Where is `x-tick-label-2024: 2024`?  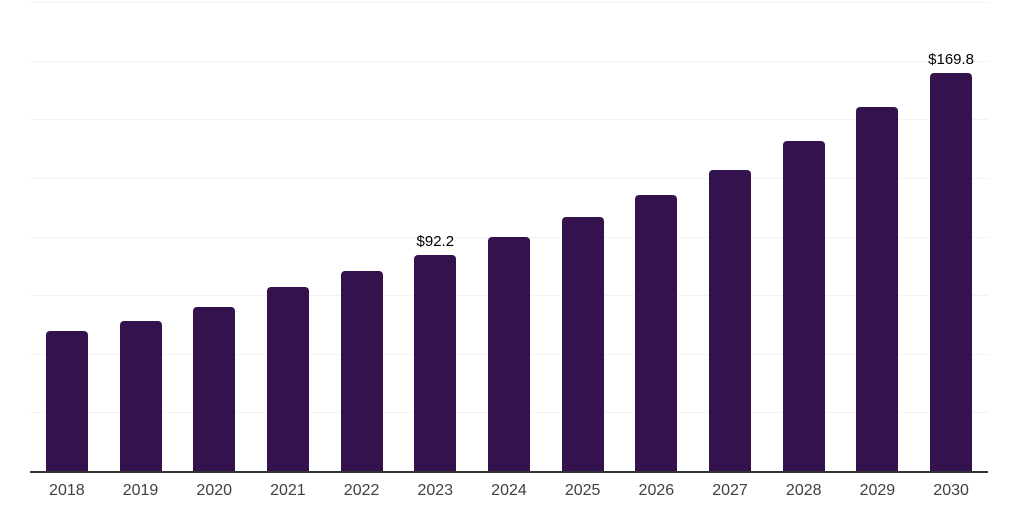
x-tick-label-2024: 2024 is located at coordinates (509, 490).